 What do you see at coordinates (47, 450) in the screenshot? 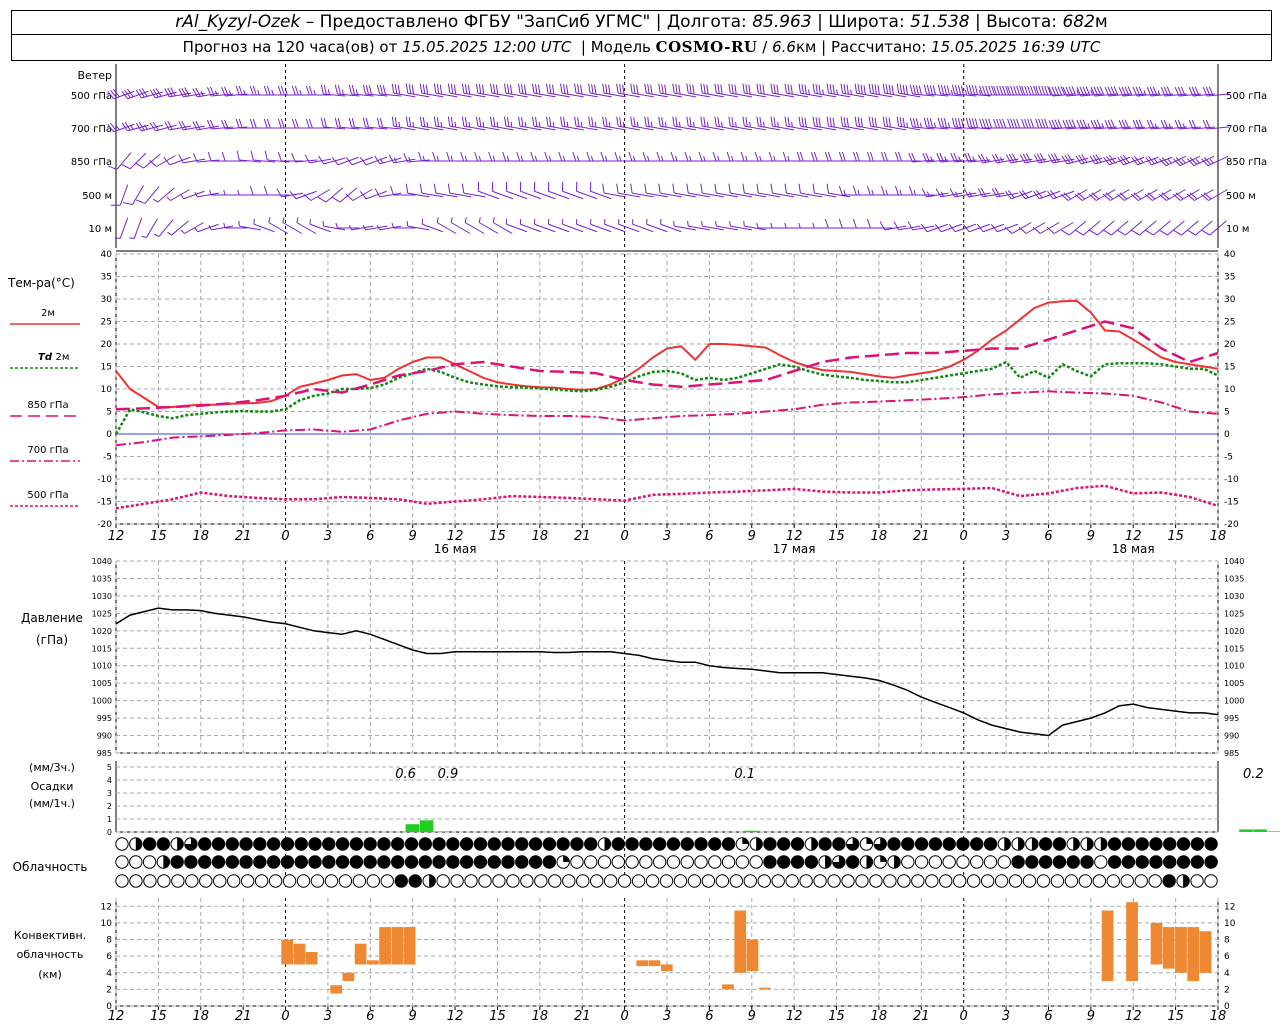
I see `temp-legend-label: 700 гПа` at bounding box center [47, 450].